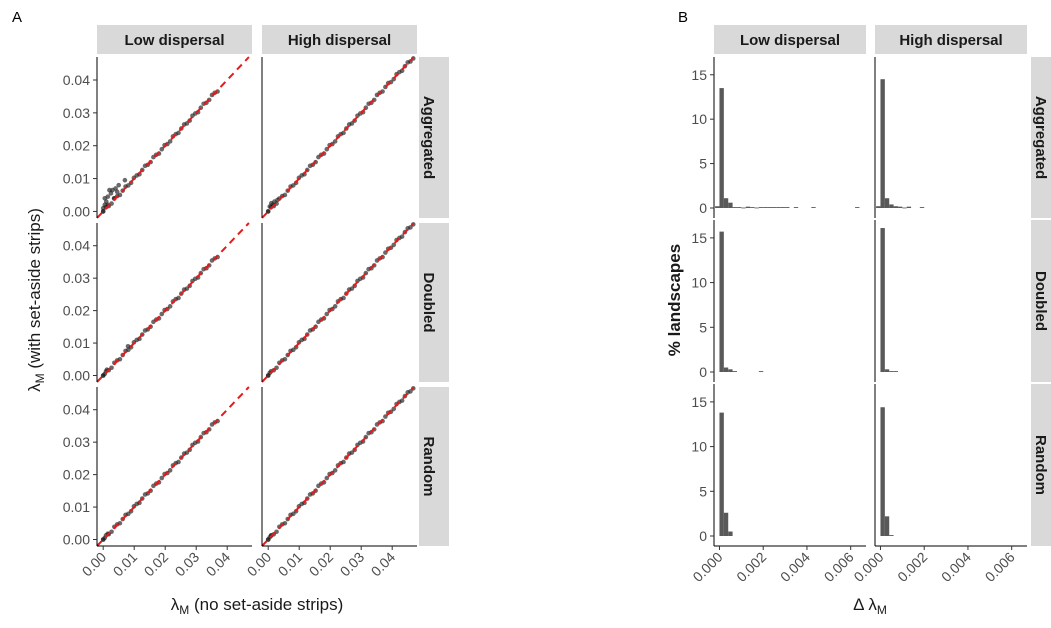  I want to click on strip-row-label: Random, so click(1040, 465).